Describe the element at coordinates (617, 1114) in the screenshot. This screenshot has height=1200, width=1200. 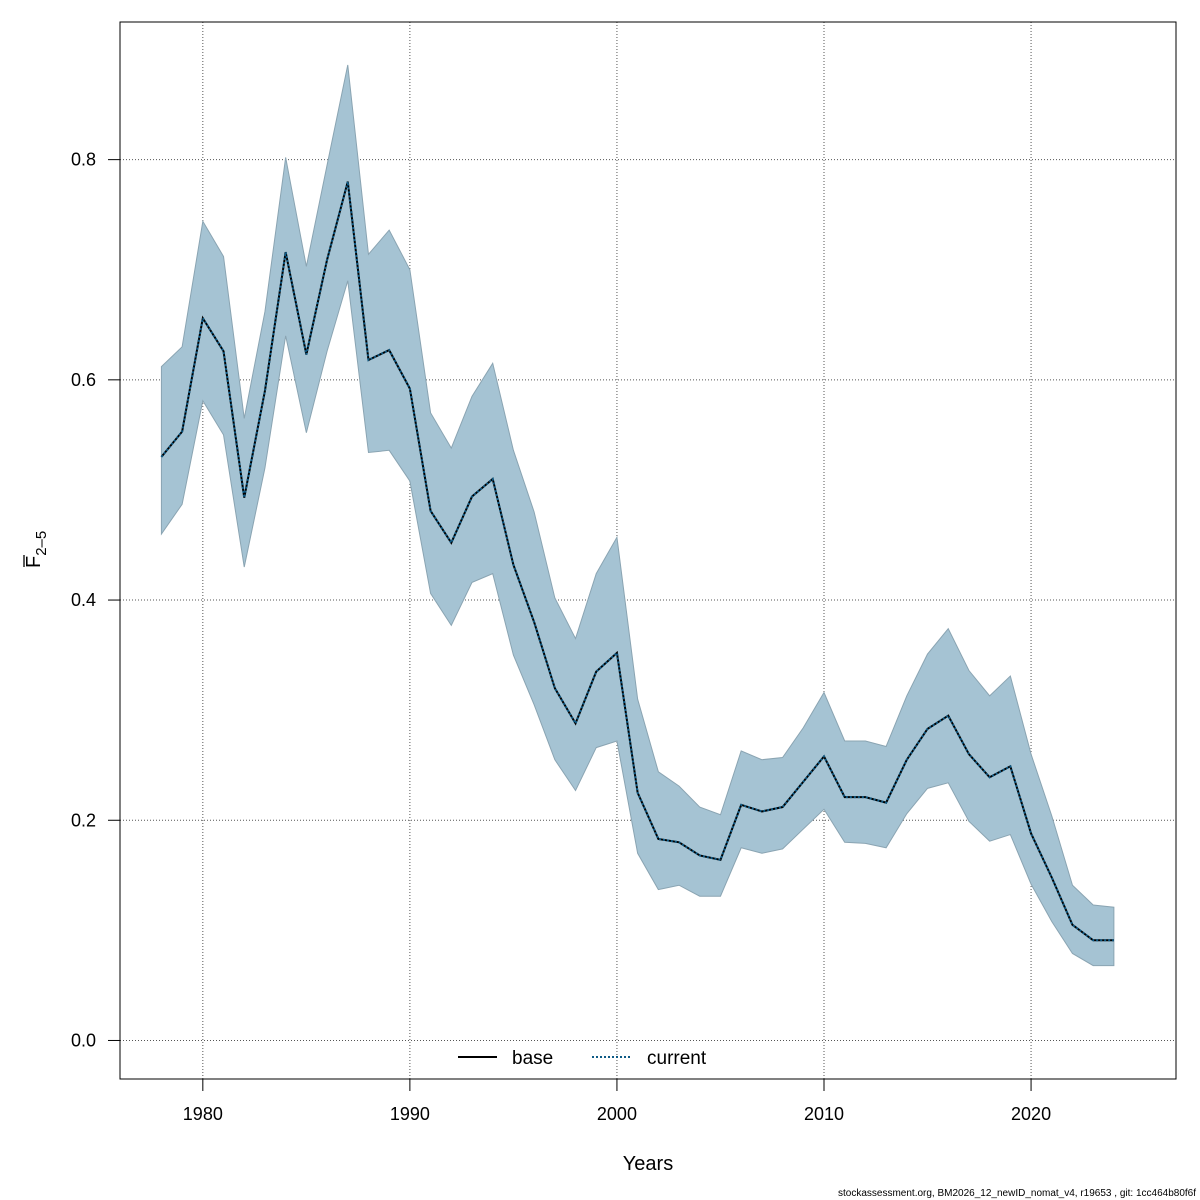
I see `x-tick-label-2000: 2000` at that location.